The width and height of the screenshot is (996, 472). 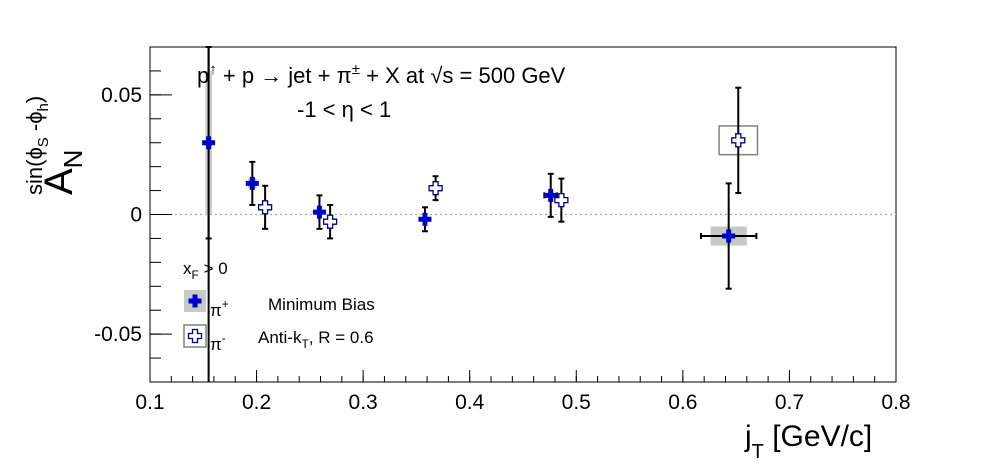 I want to click on legend-pi-minus-marker, so click(x=195, y=336).